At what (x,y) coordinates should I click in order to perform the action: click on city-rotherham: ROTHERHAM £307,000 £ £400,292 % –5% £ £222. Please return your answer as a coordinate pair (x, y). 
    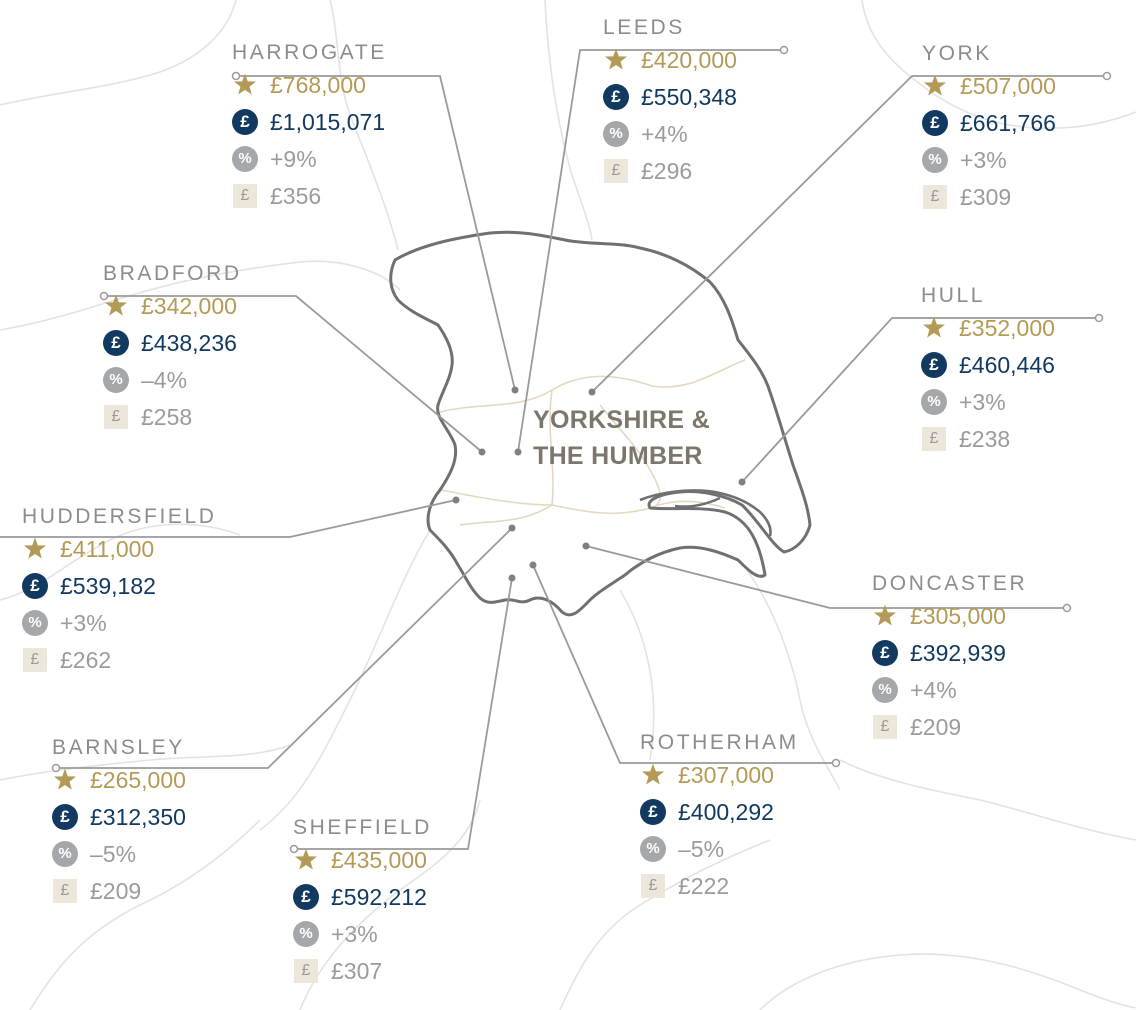
    Looking at the image, I should click on (719, 817).